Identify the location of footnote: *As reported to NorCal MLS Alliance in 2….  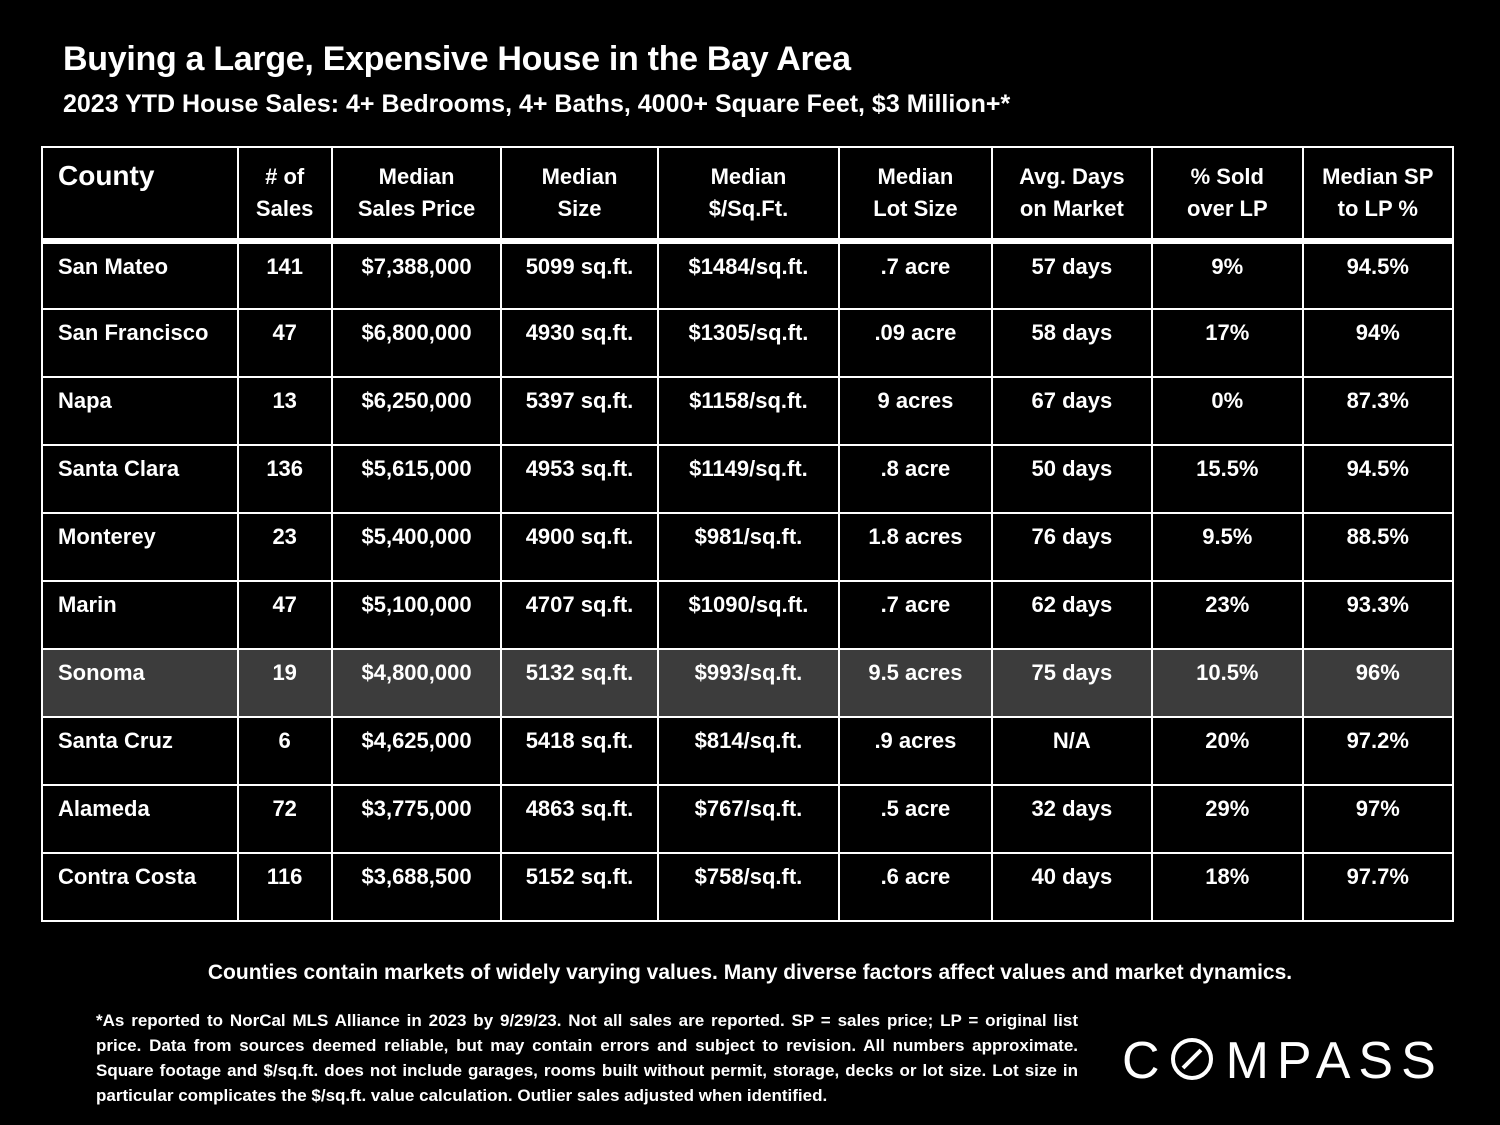
(587, 1058).